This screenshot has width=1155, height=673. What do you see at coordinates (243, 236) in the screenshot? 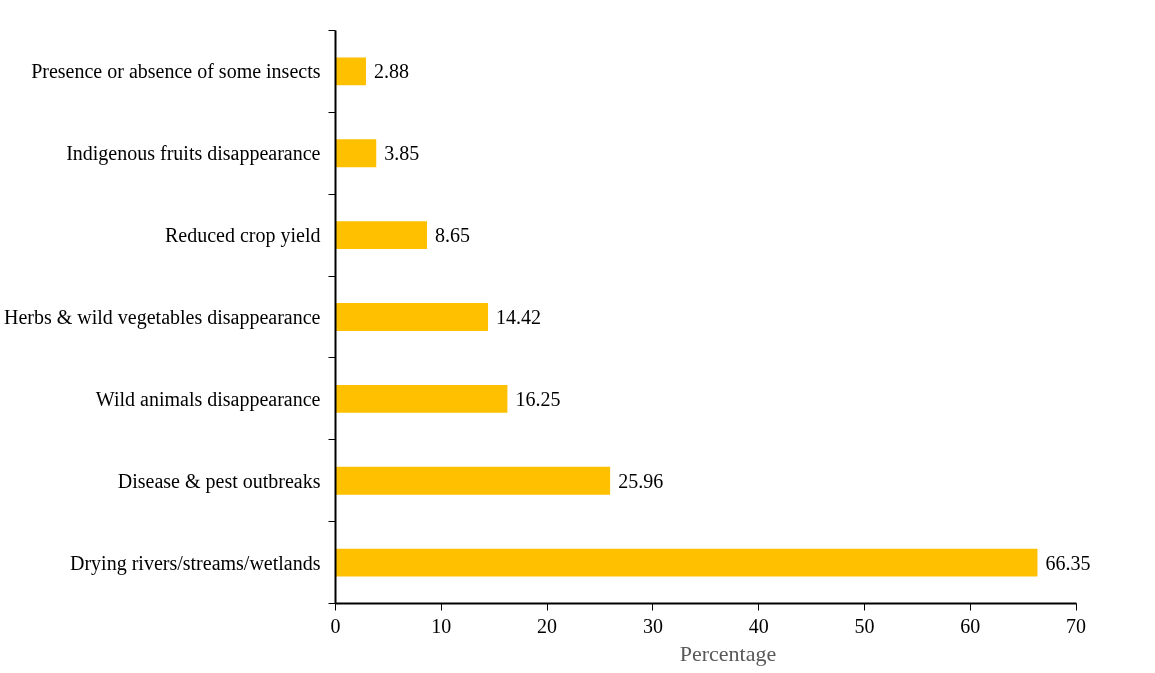
I see `y-tick-label: Reduced crop yield` at bounding box center [243, 236].